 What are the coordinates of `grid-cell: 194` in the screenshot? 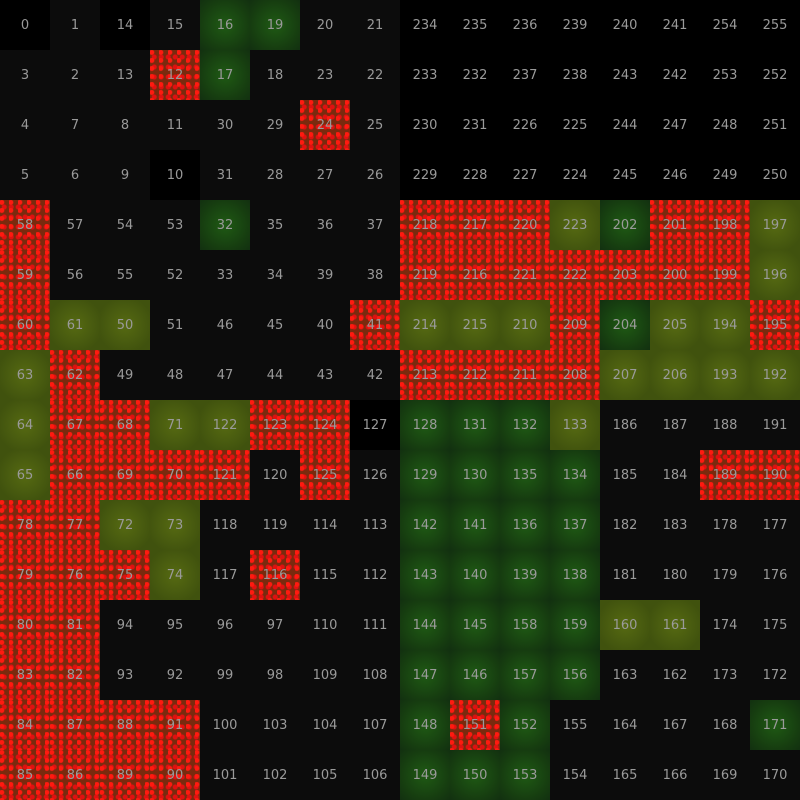 It's located at (725, 325).